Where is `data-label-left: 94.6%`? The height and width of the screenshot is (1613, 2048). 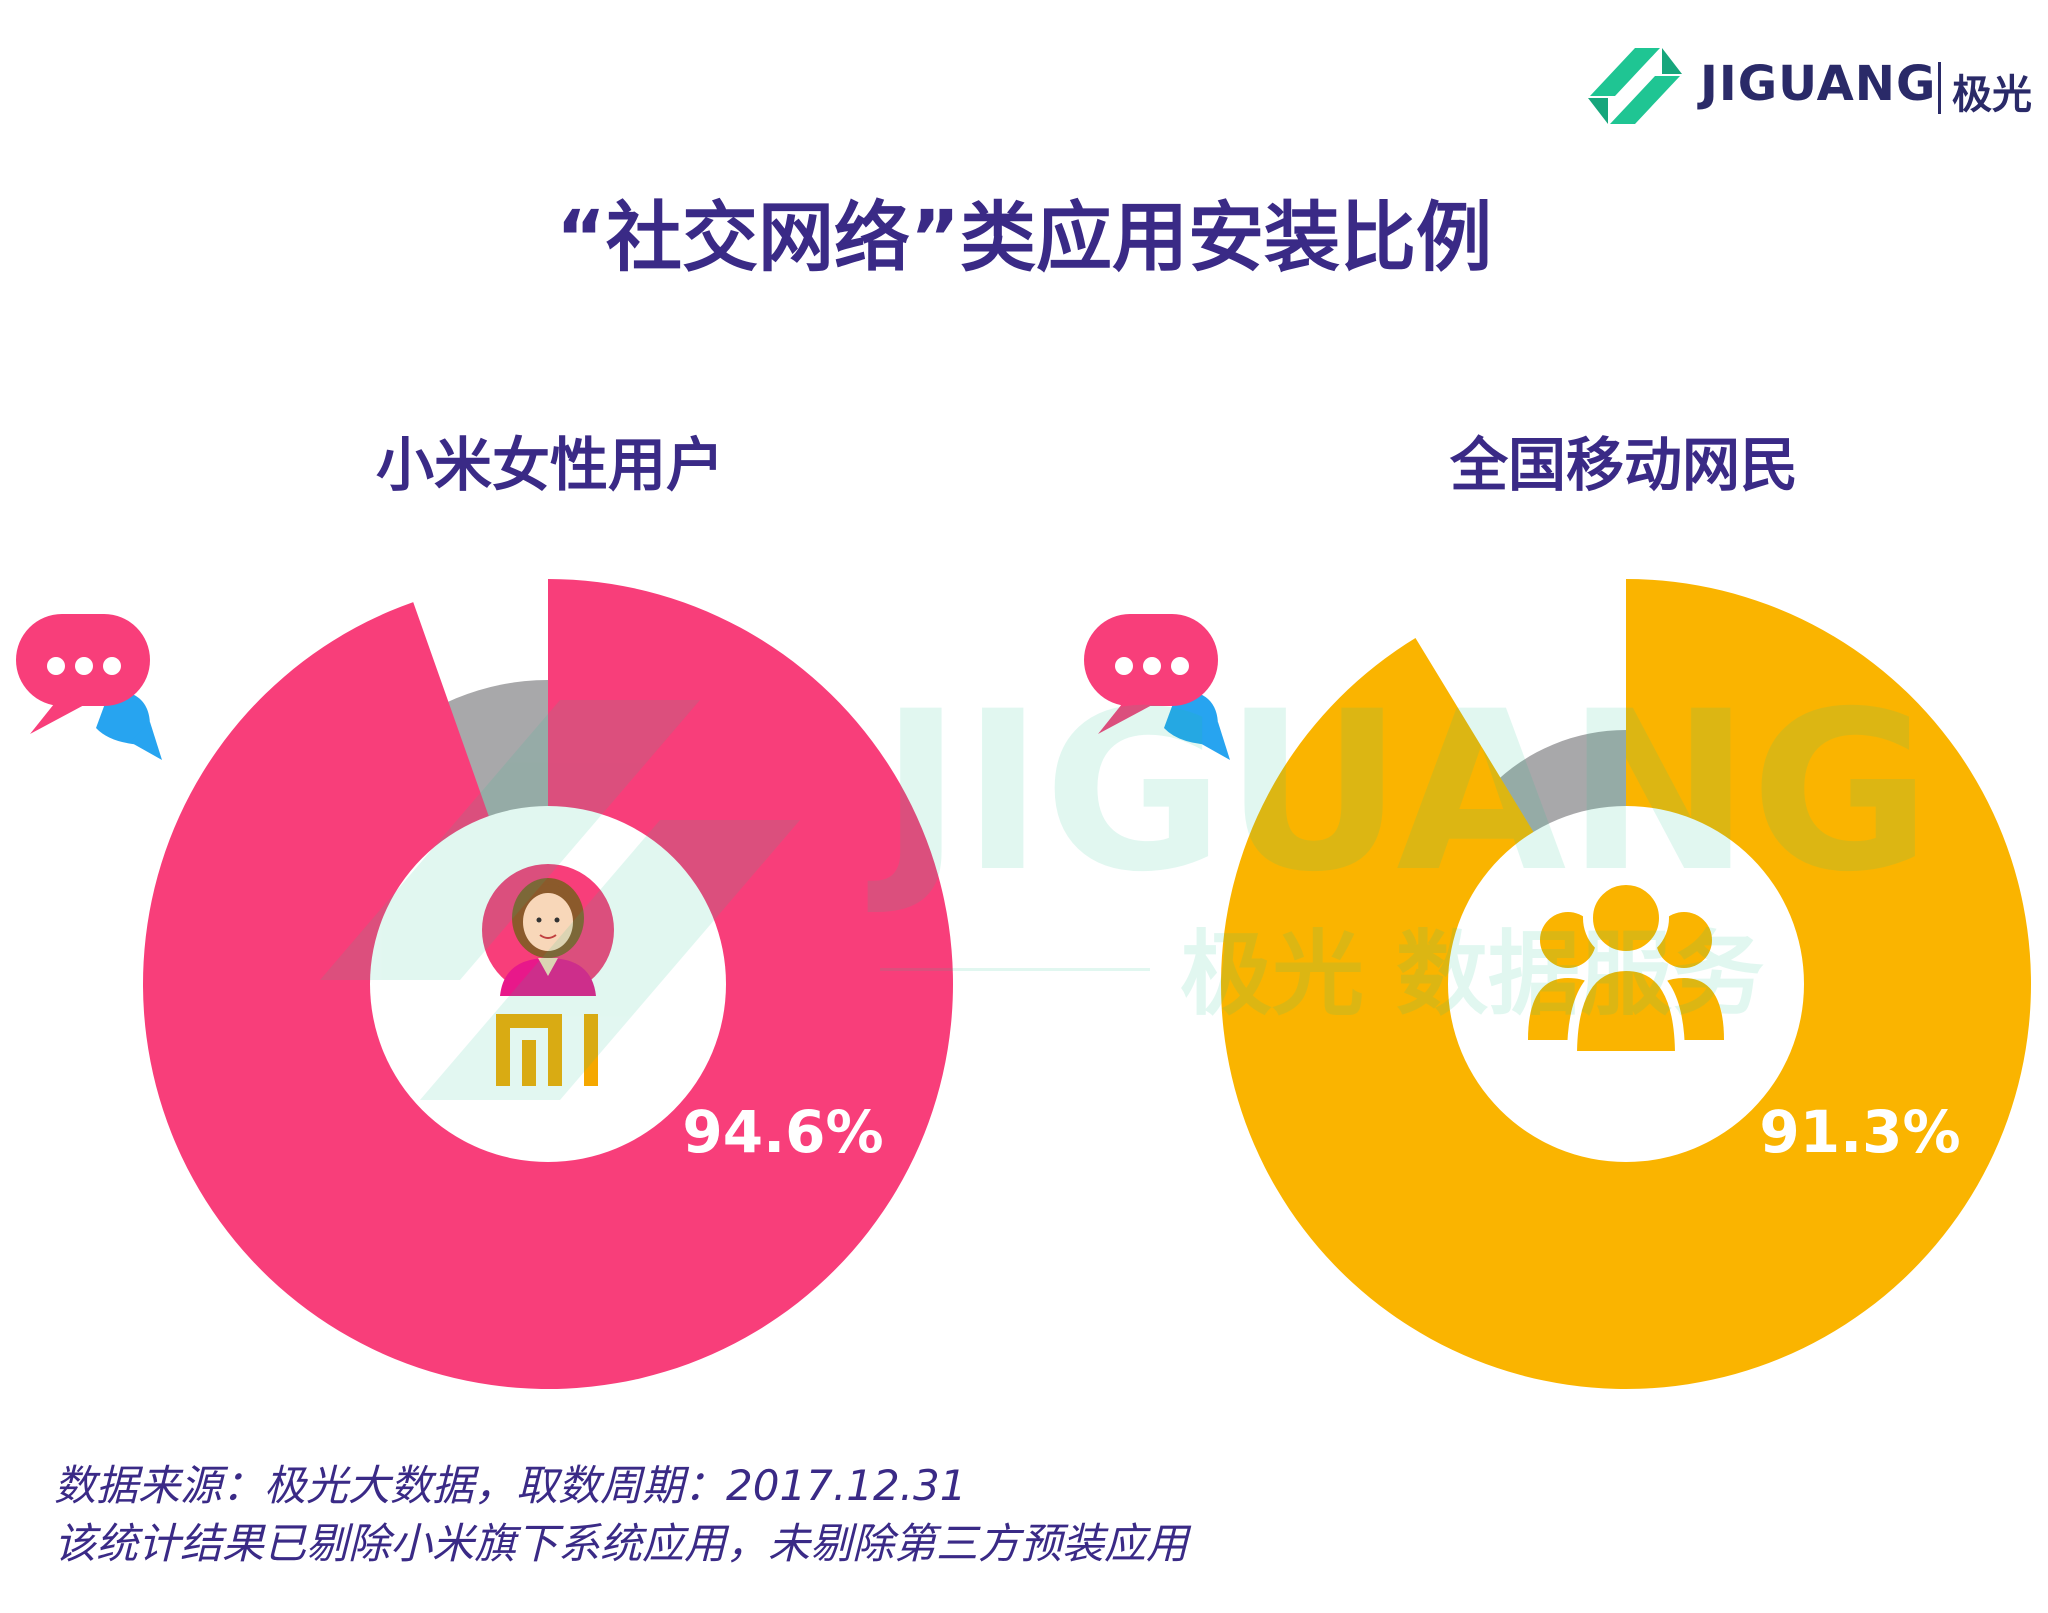 data-label-left: 94.6% is located at coordinates (782, 1132).